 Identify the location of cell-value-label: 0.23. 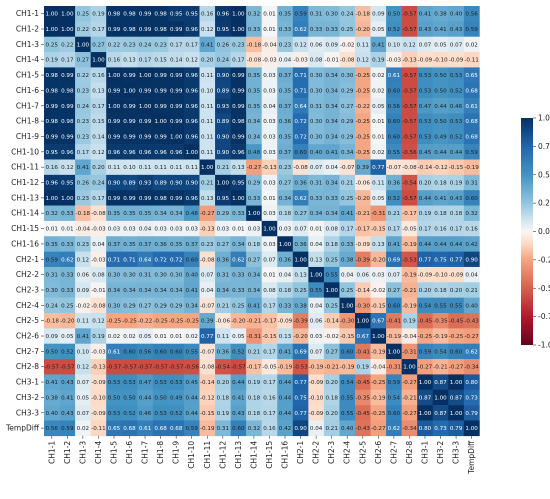
(83, 245).